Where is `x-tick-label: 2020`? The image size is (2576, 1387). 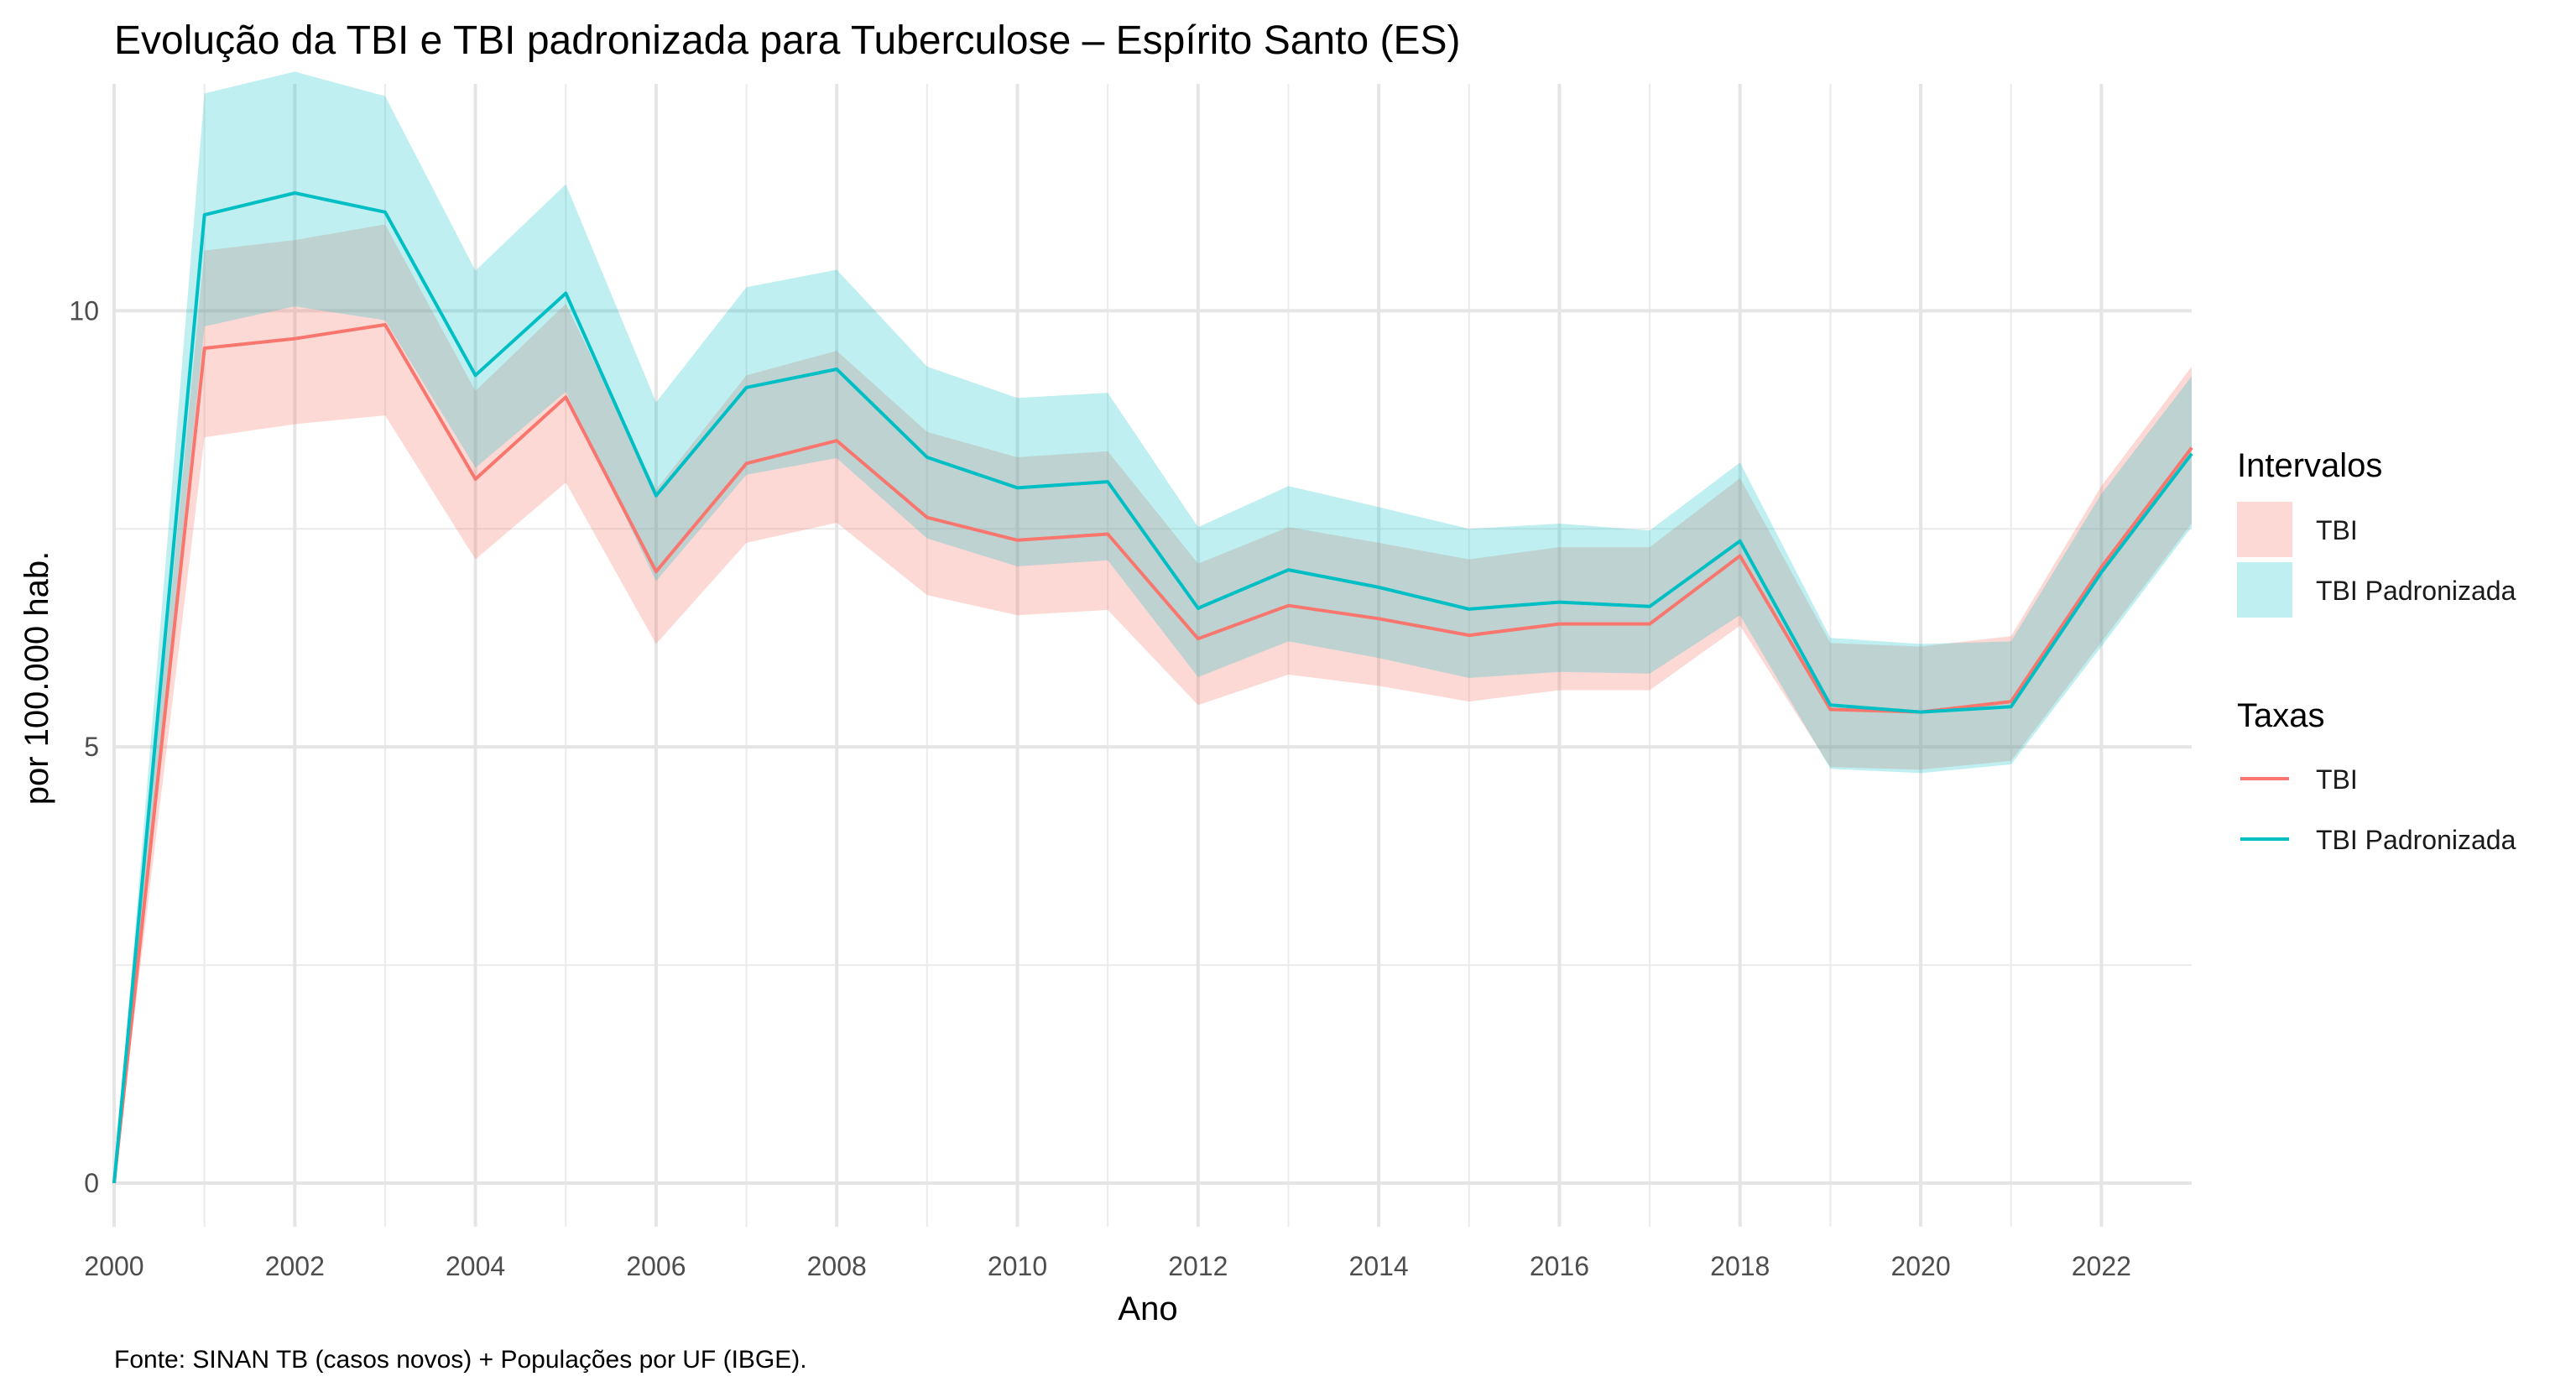 x-tick-label: 2020 is located at coordinates (1920, 1266).